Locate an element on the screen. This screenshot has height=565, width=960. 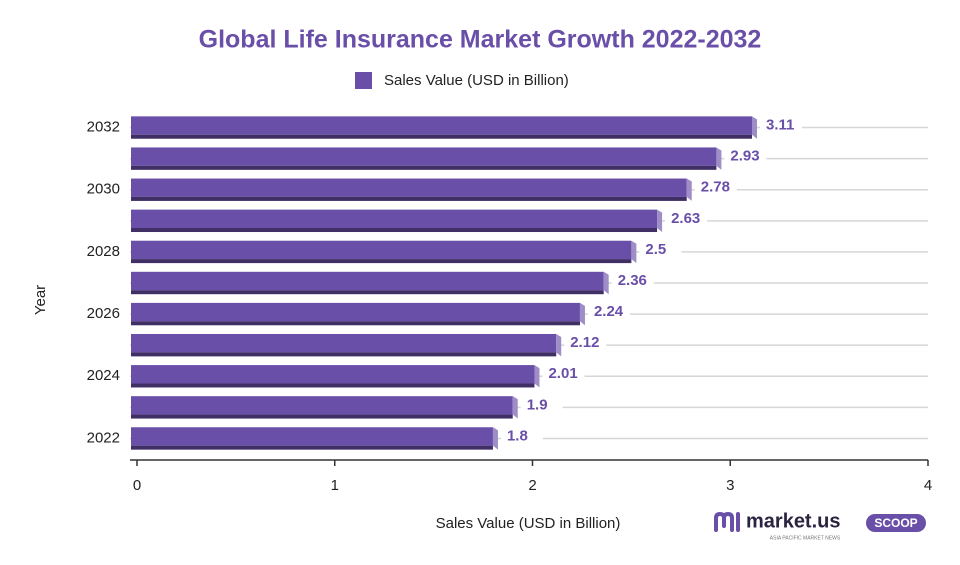
y-tick-label: 2022 is located at coordinates (103, 437).